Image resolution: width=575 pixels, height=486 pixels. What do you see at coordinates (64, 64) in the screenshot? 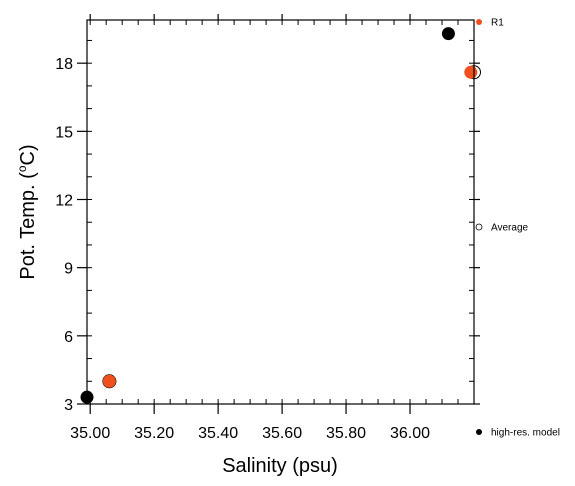
I see `y-tick-label: 18` at bounding box center [64, 64].